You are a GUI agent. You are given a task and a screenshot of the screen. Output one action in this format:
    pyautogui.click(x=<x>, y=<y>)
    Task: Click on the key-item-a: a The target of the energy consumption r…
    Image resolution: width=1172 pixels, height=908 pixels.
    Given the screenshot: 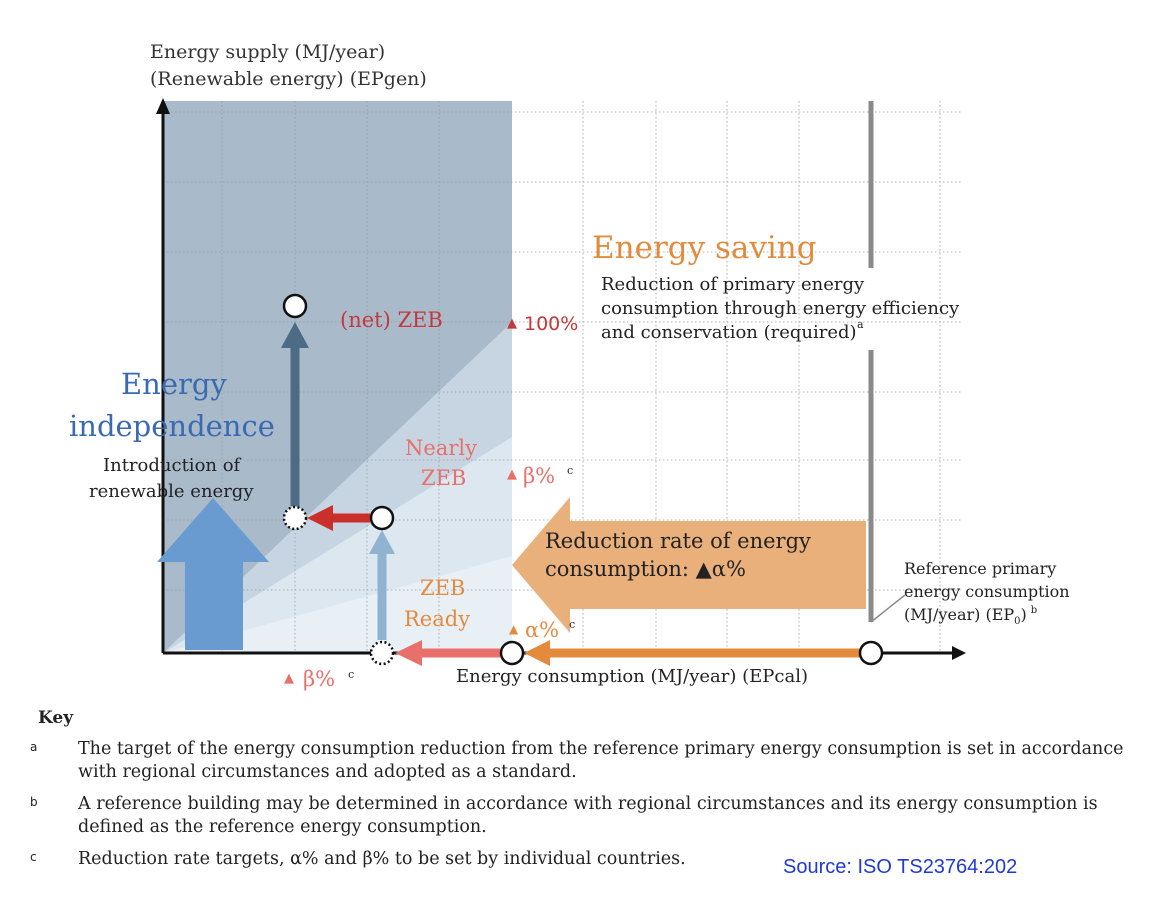 What is the action you would take?
    pyautogui.click(x=584, y=761)
    